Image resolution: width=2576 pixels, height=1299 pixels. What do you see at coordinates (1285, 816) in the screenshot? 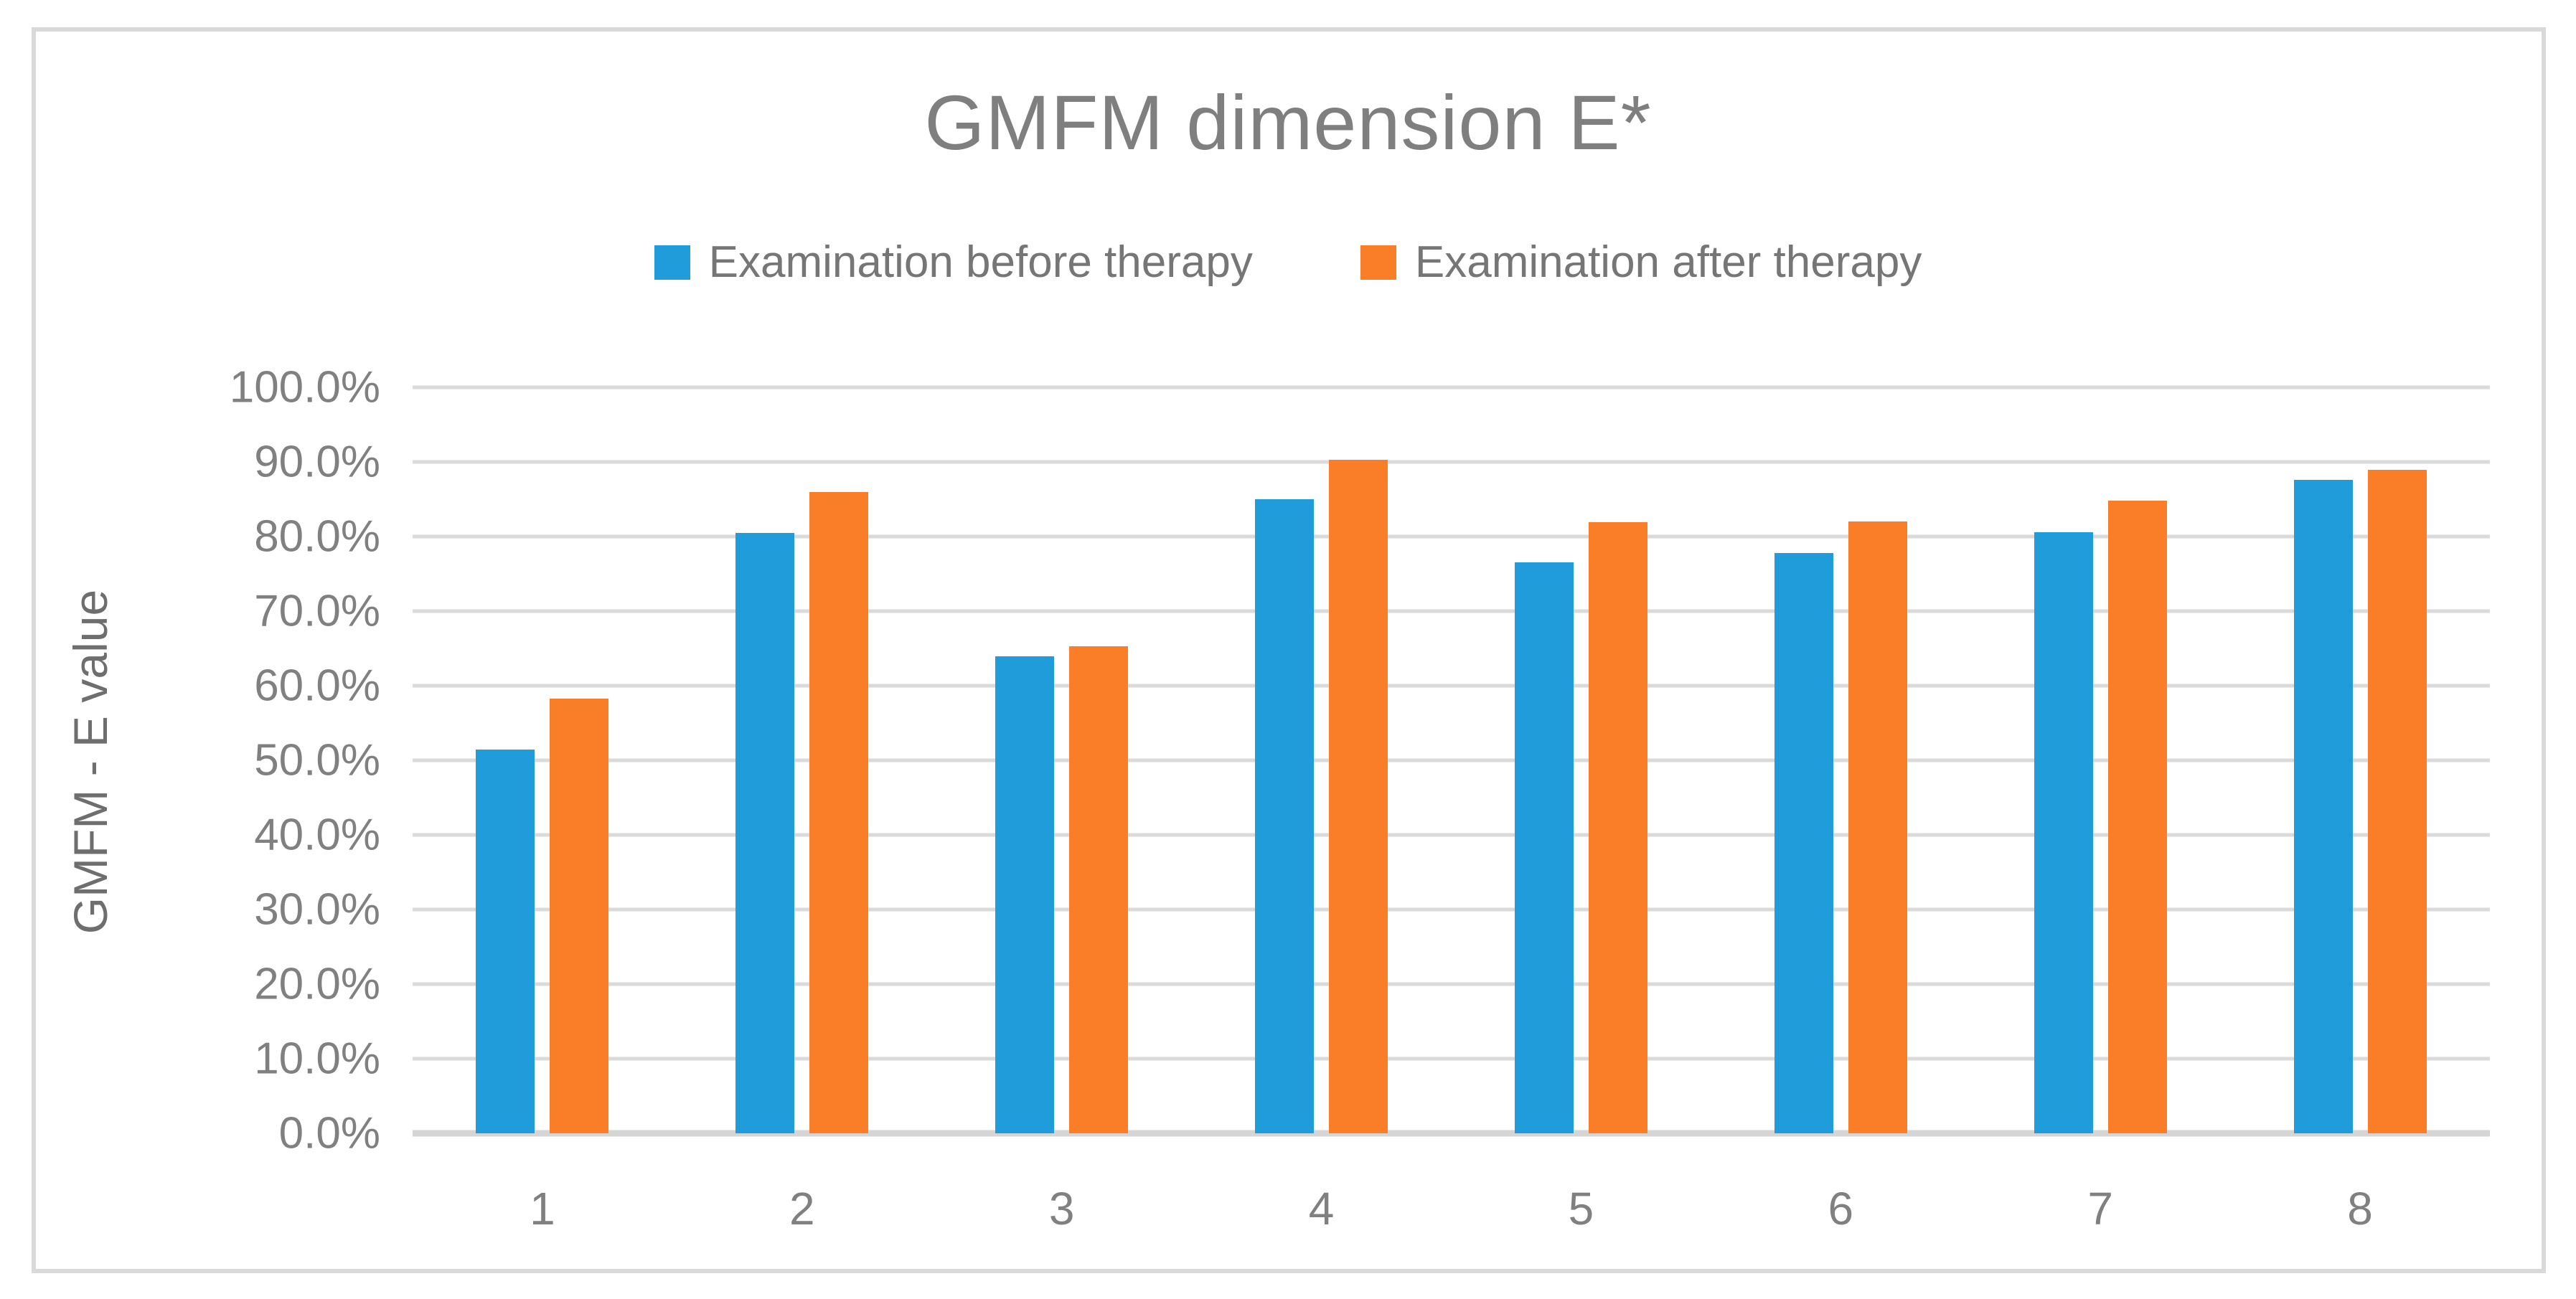
I see `bar-before-cat4` at bounding box center [1285, 816].